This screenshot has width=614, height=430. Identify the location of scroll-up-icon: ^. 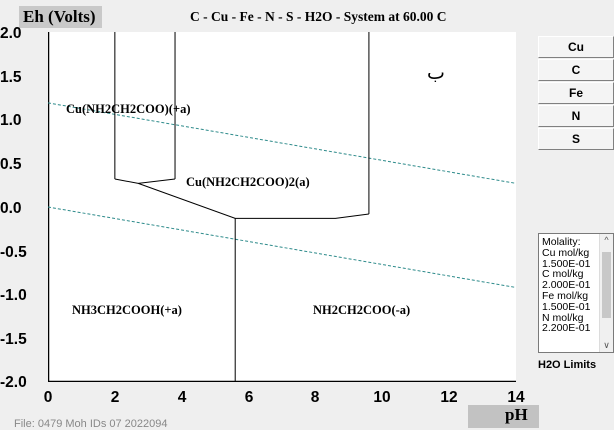
(606, 240).